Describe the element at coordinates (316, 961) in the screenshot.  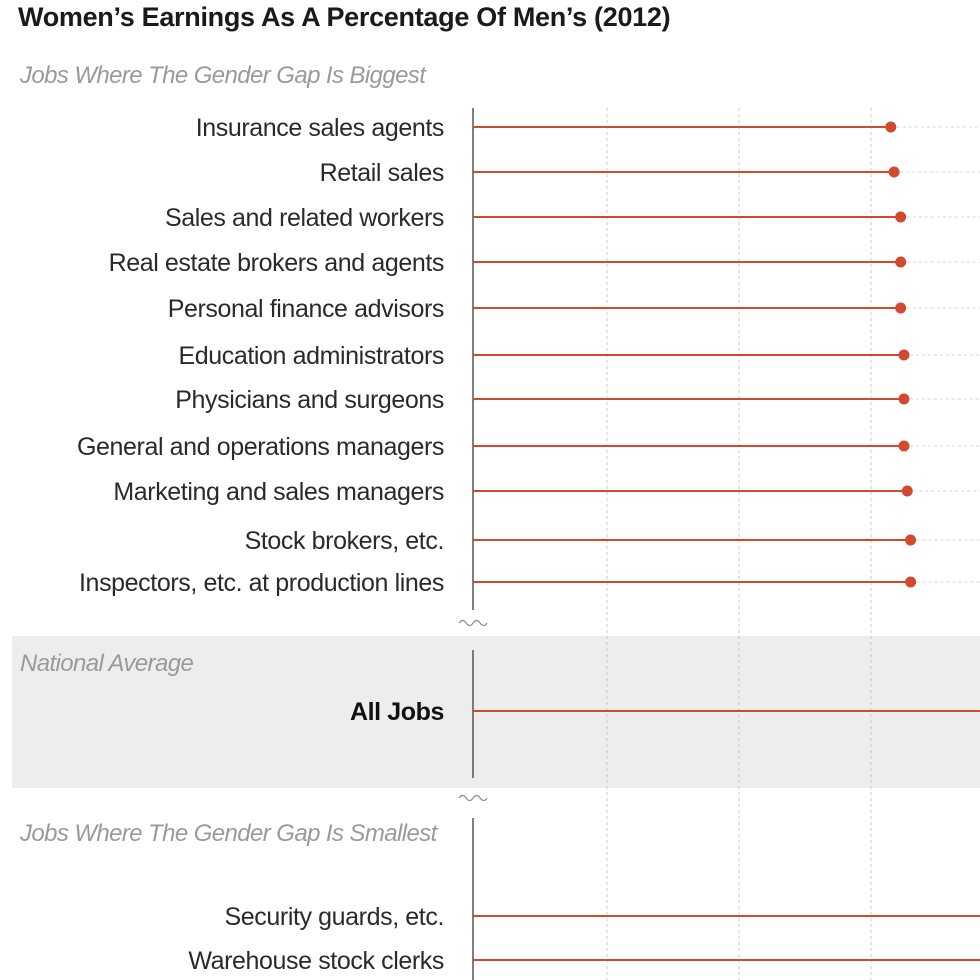
I see `row-label: Warehouse stock clerks` at that location.